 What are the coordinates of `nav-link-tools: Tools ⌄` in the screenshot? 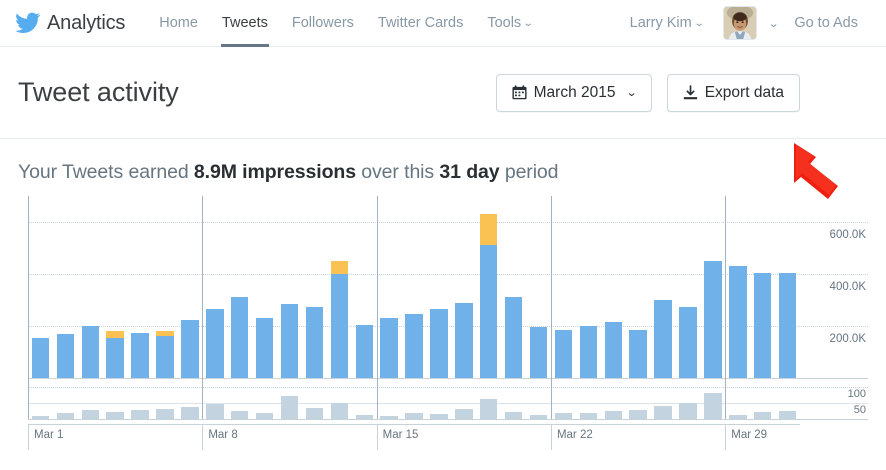 It's located at (509, 23).